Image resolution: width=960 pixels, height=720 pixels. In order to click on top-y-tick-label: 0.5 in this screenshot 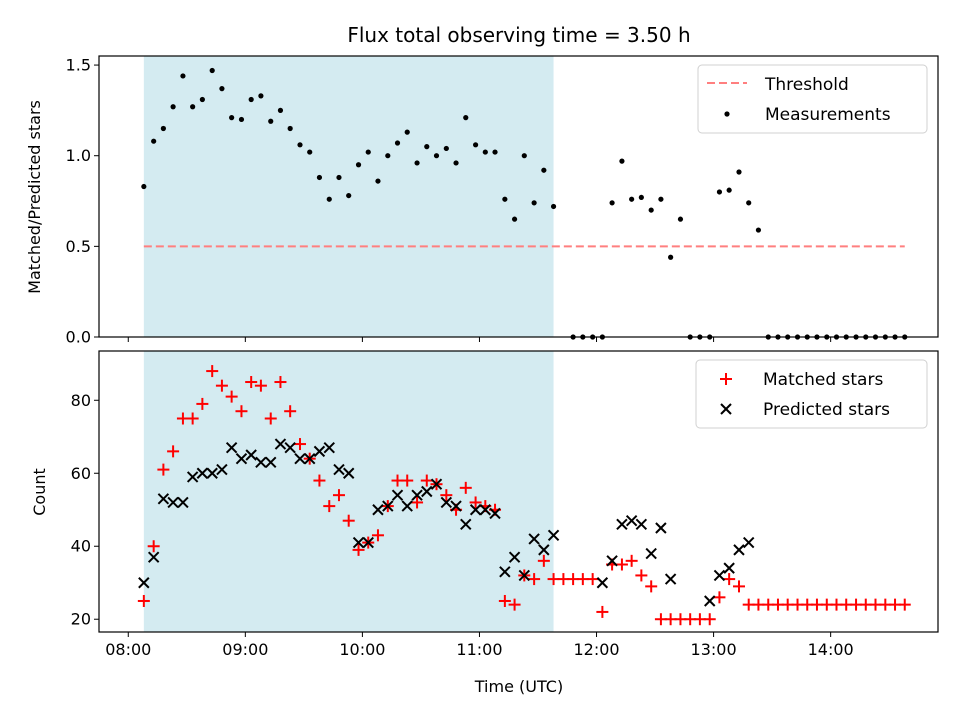, I will do `click(78, 246)`.